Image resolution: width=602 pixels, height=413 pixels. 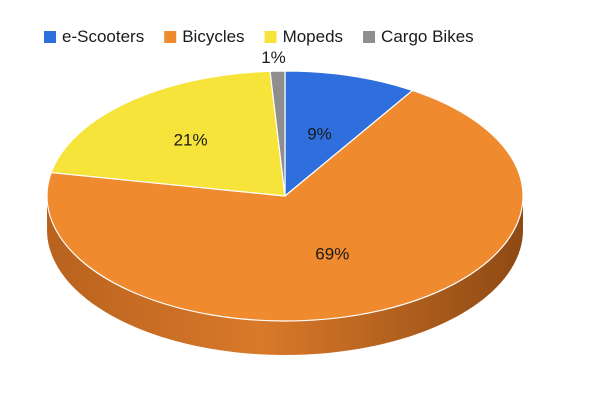 I want to click on legend-swatch-mopeds, so click(x=270, y=37).